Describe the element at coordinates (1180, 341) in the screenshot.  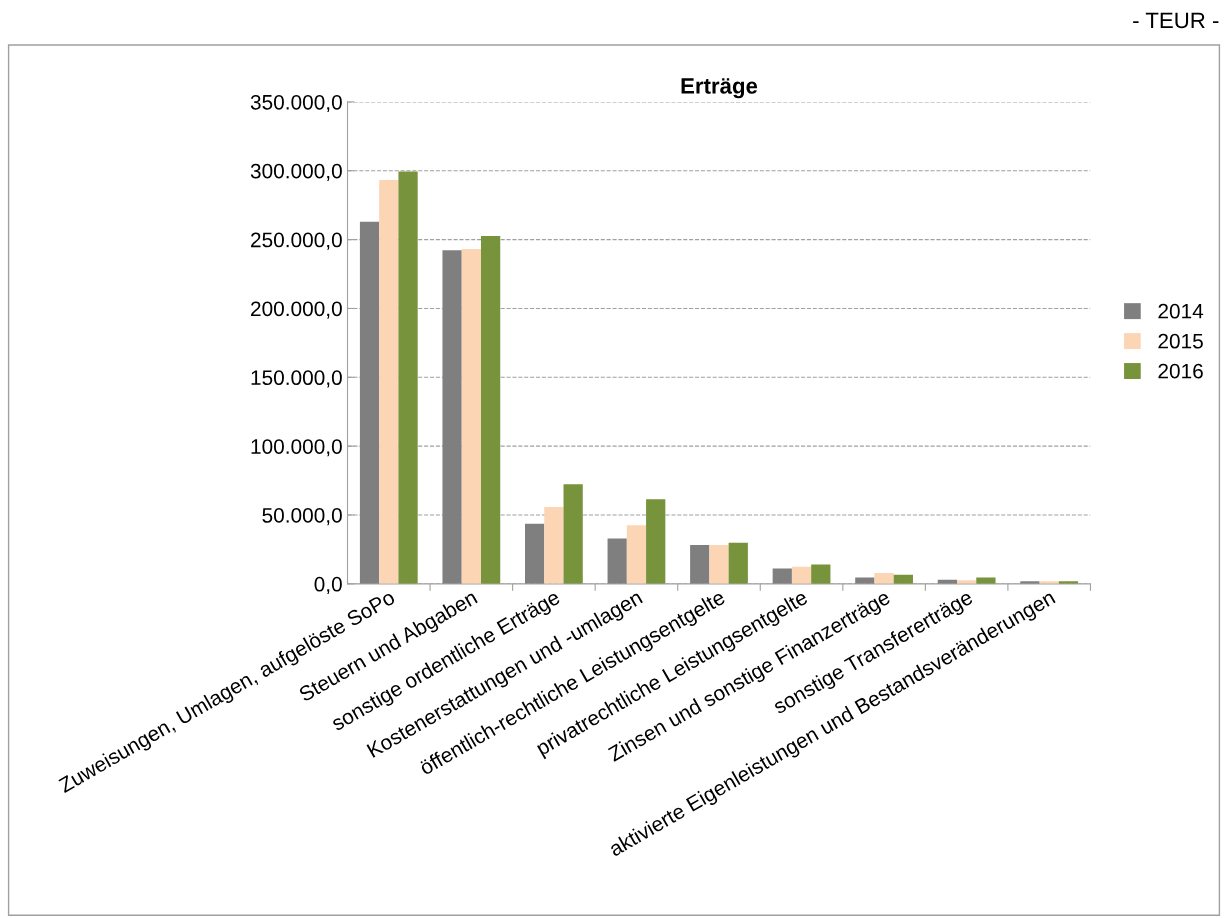
I see `legend-label: 2015` at that location.